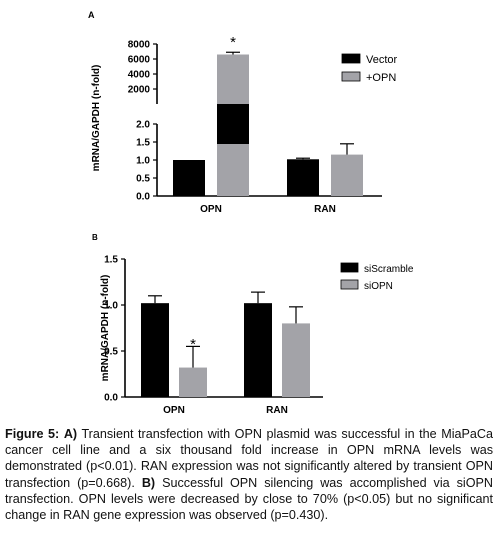 The height and width of the screenshot is (544, 498). Describe the element at coordinates (32, 434) in the screenshot. I see `caption-figure-label: Figure 5:` at that location.